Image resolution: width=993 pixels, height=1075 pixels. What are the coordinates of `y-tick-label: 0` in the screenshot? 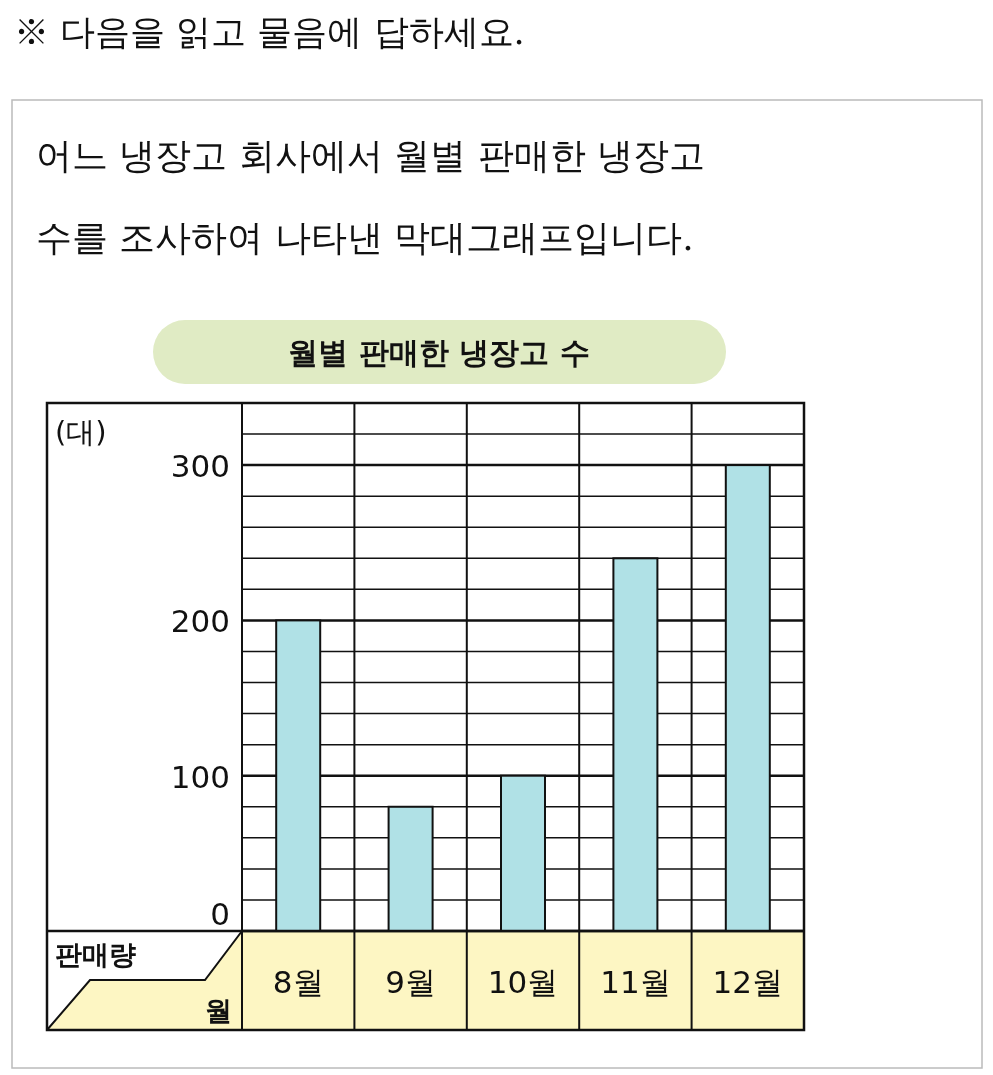 It's located at (220, 914).